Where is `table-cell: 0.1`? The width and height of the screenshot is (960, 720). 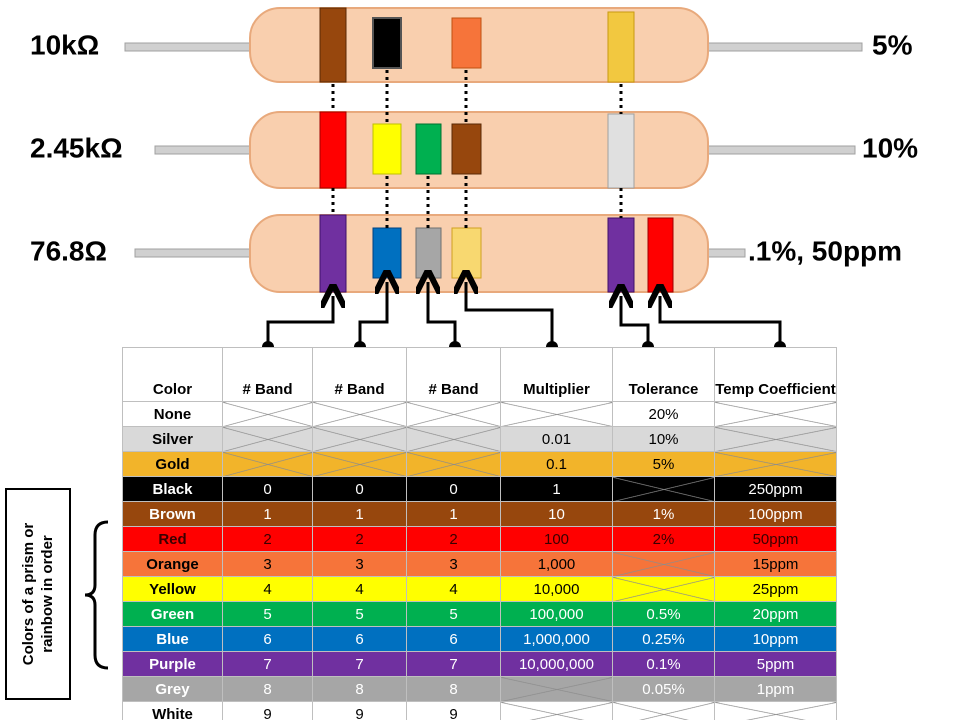 table-cell: 0.1 is located at coordinates (556, 464).